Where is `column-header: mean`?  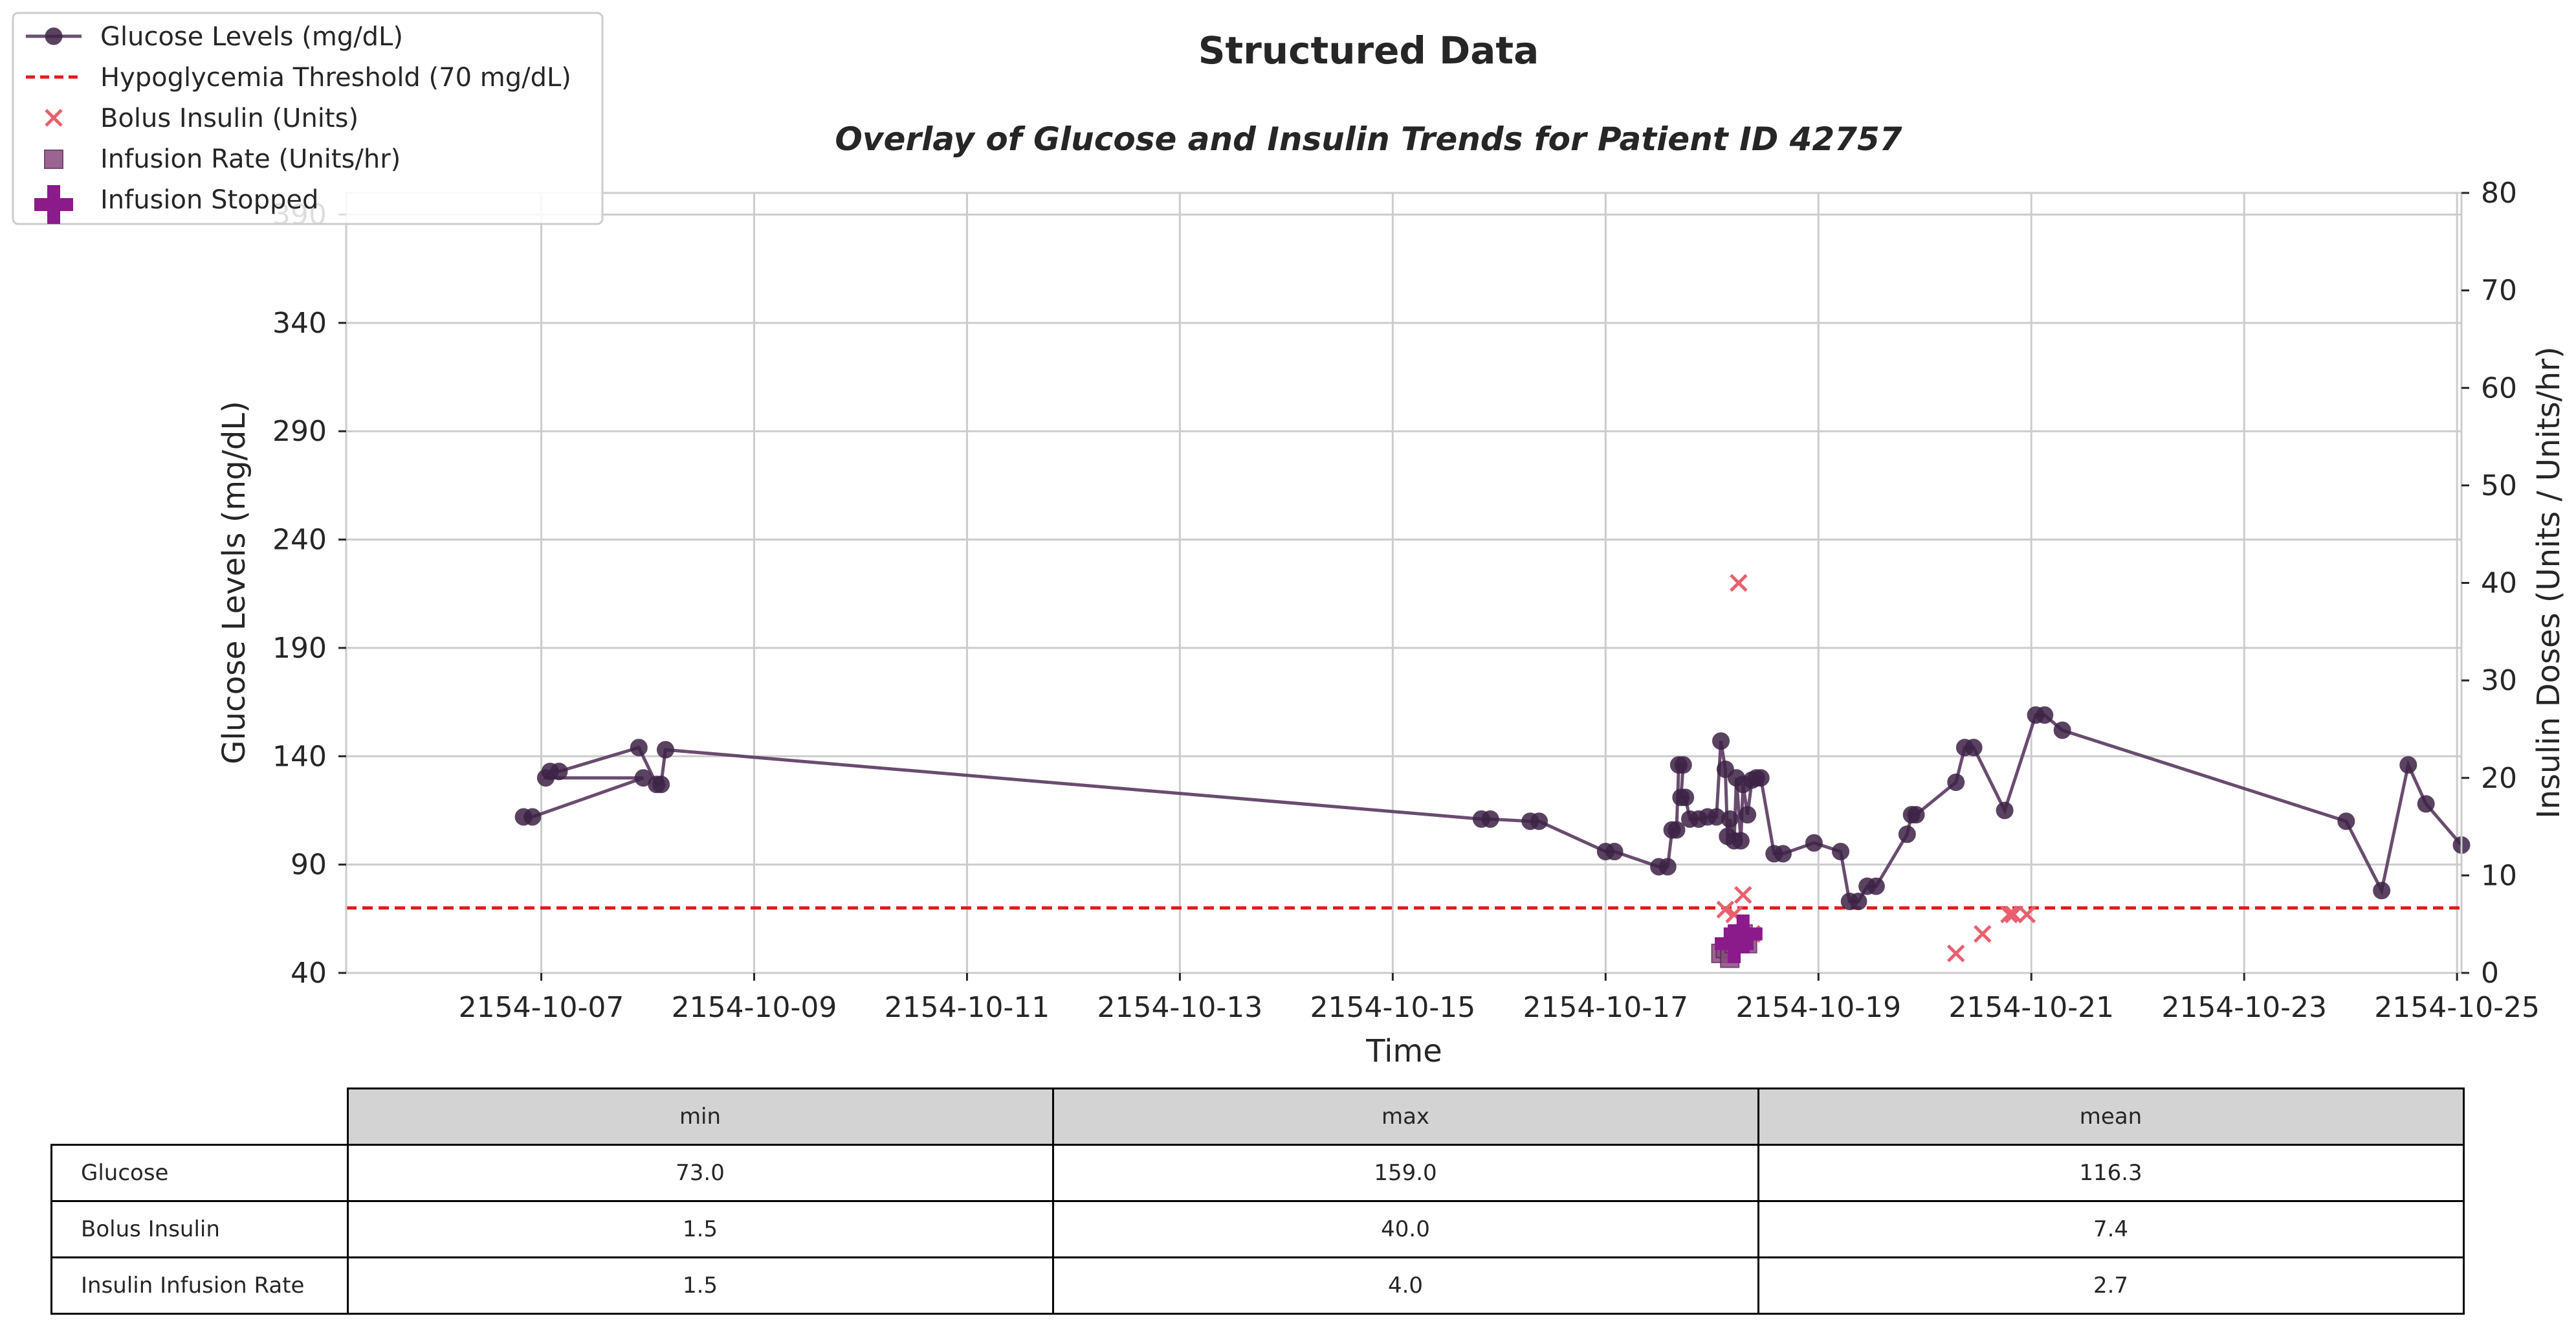 column-header: mean is located at coordinates (2111, 1116).